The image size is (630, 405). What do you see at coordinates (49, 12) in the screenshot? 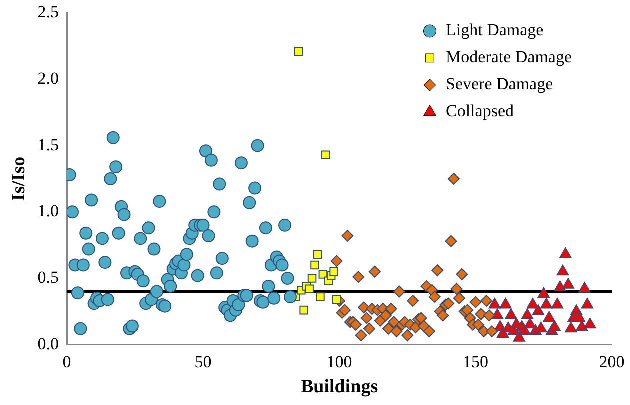
I see `y-tick-label: 2.5` at bounding box center [49, 12].